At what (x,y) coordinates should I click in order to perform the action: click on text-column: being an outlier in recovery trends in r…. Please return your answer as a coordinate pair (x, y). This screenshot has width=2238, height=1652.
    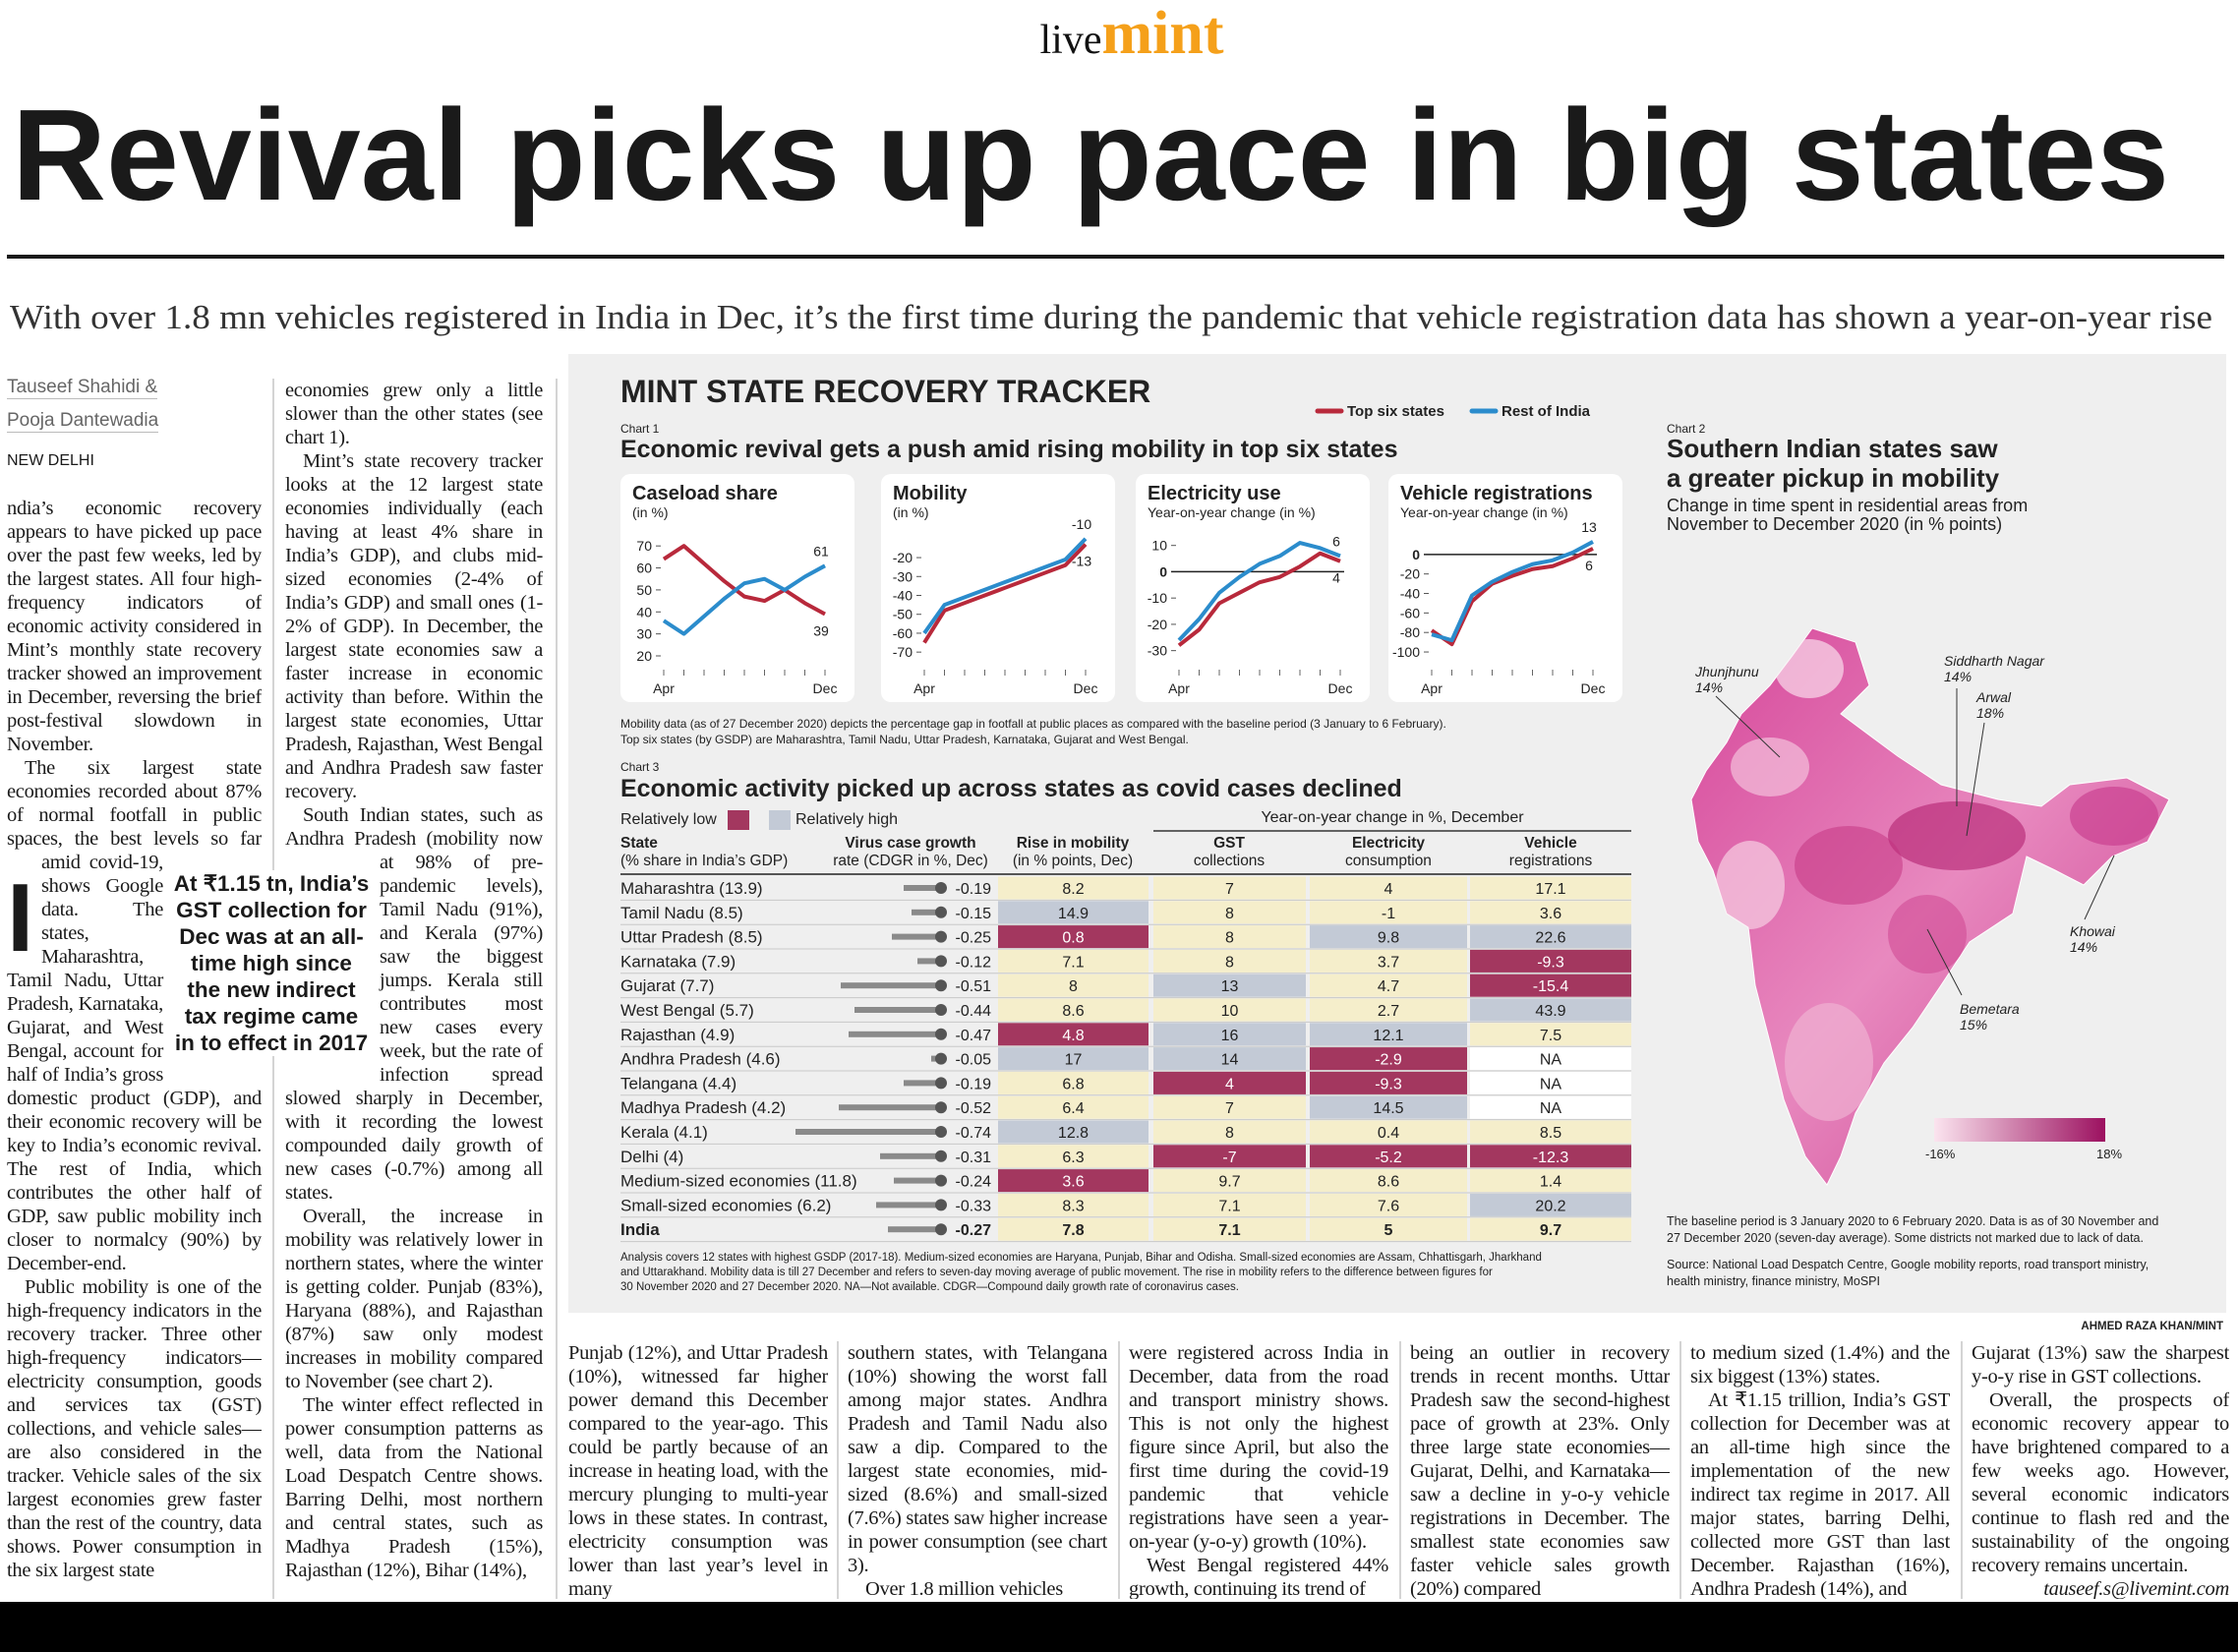
    Looking at the image, I should click on (1540, 1470).